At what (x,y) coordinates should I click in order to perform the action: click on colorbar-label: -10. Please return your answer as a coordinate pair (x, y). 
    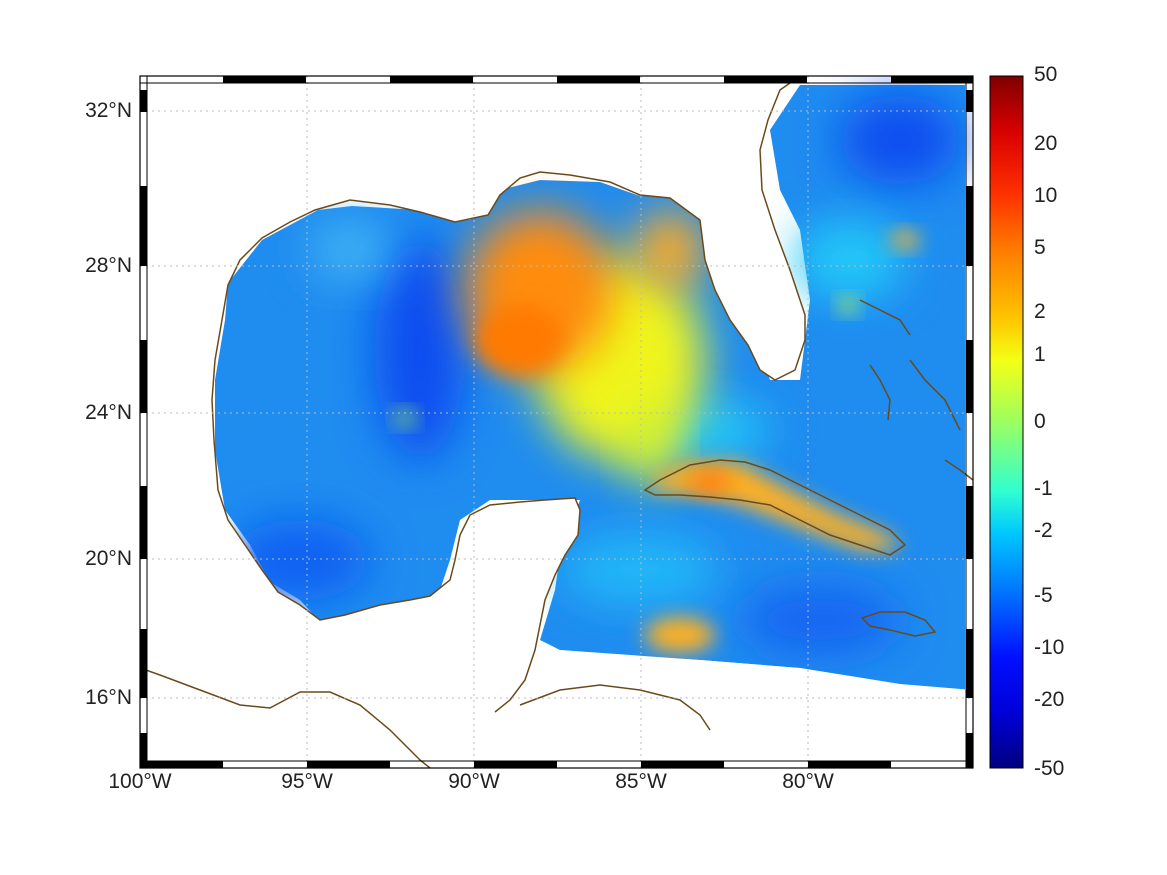
    Looking at the image, I should click on (1049, 647).